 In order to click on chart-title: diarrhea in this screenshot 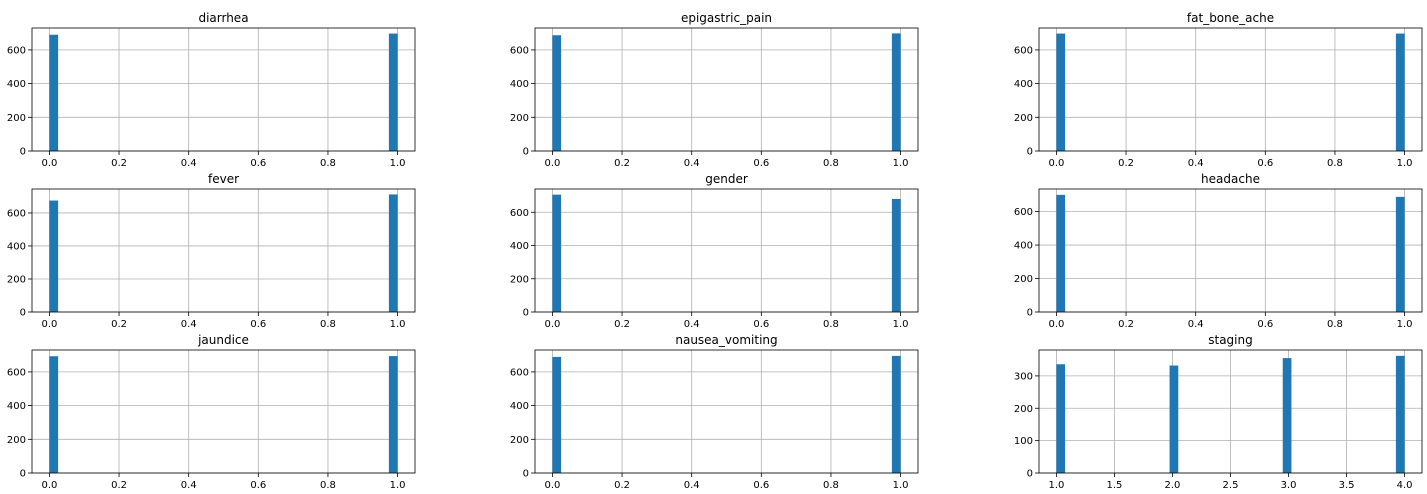, I will do `click(223, 18)`.